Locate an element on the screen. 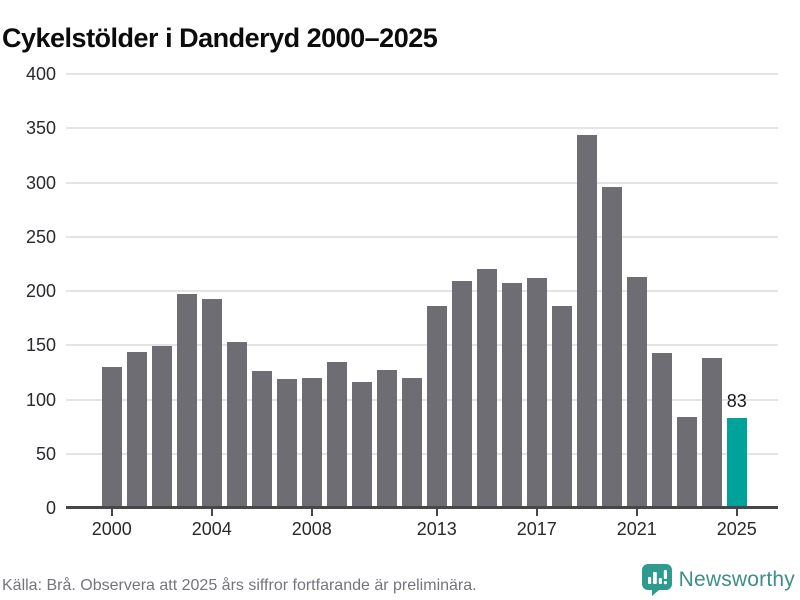  x-axis-label: 2025 is located at coordinates (736, 529).